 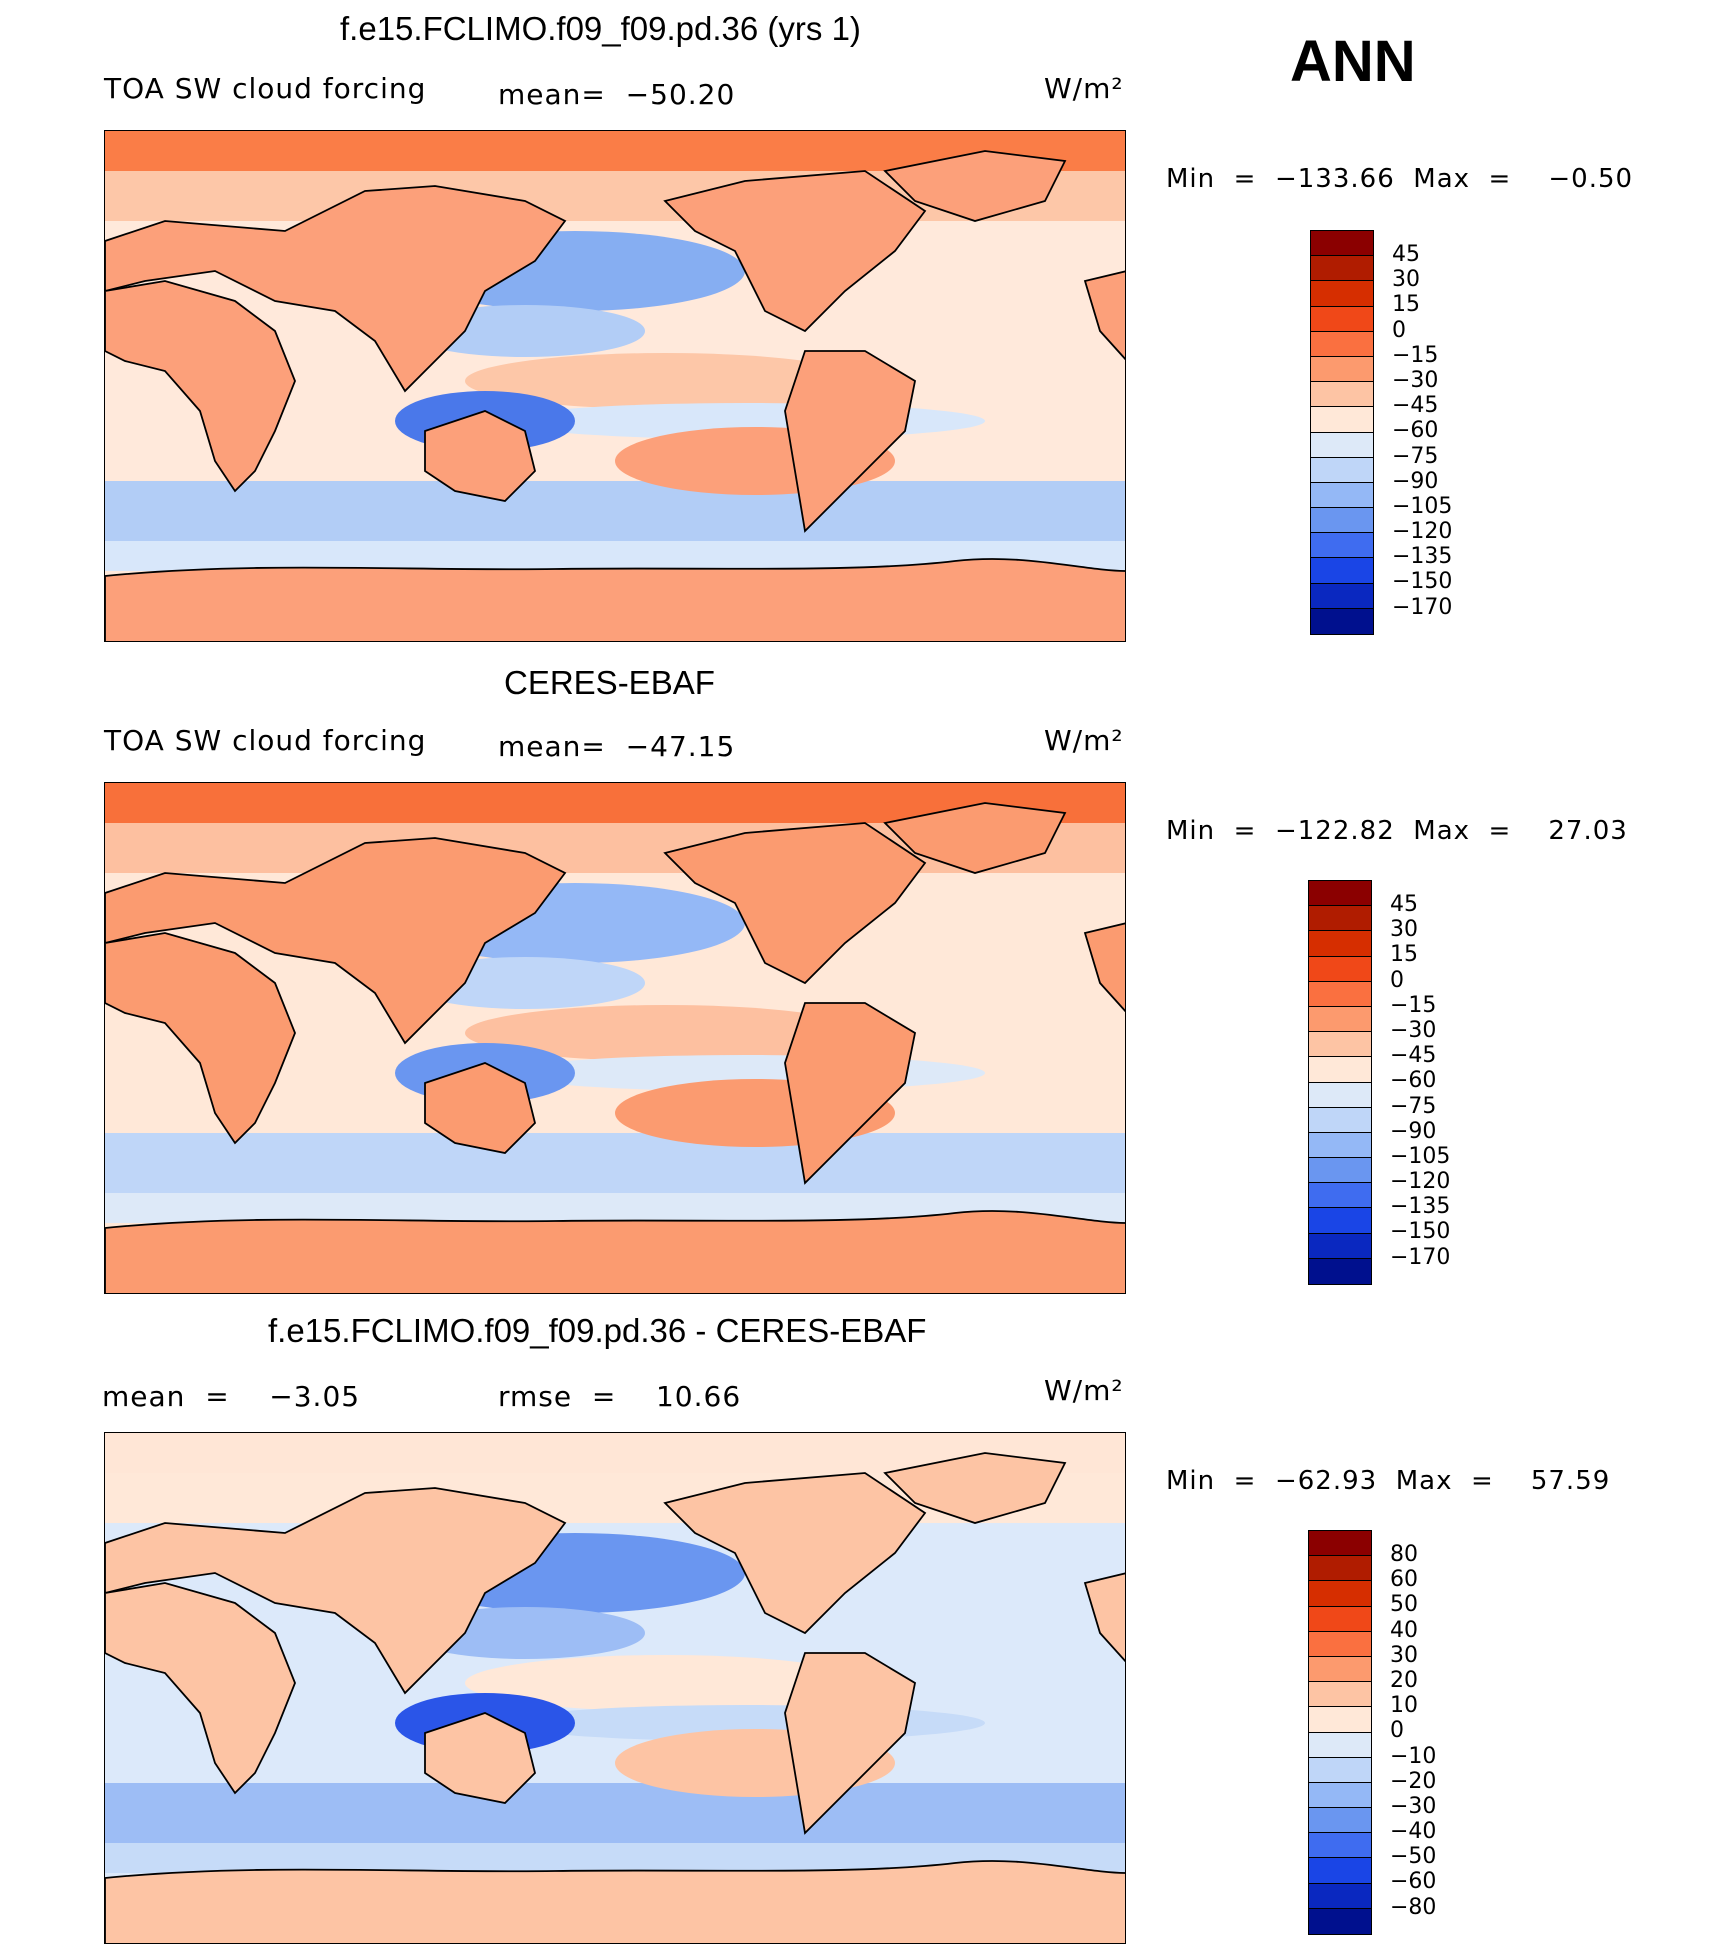 I want to click on panel-variable-label-obs: TOA SW cloud forcing, so click(x=265, y=740).